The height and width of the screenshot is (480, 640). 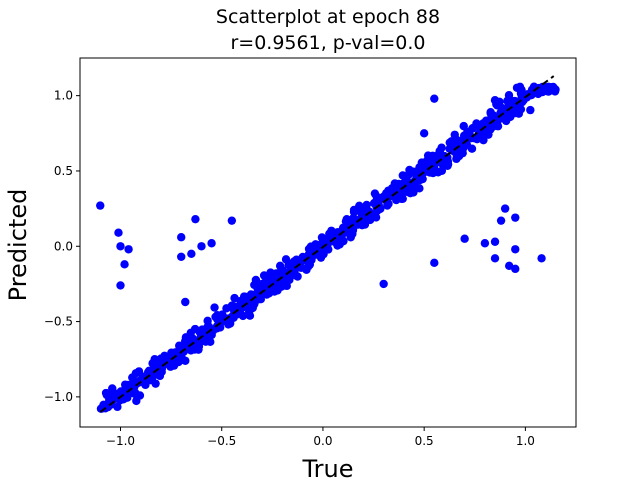 I want to click on x-tick-label: −1.0, so click(x=120, y=441).